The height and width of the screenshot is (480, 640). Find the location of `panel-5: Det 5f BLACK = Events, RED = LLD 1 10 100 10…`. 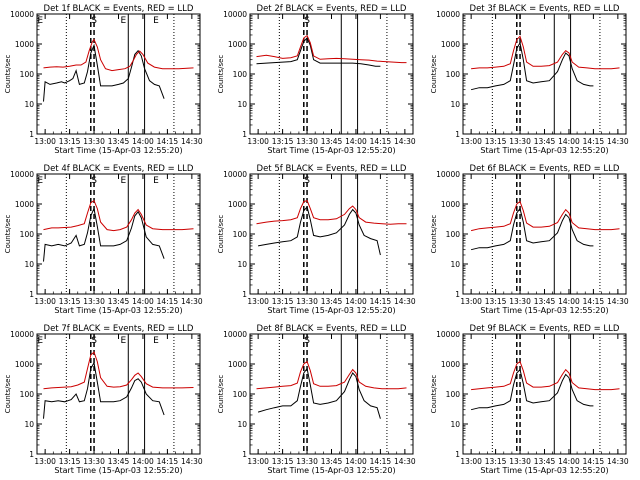

panel-5: Det 5f BLACK = Events, RED = LLD 1 10 100 10… is located at coordinates (316, 239).